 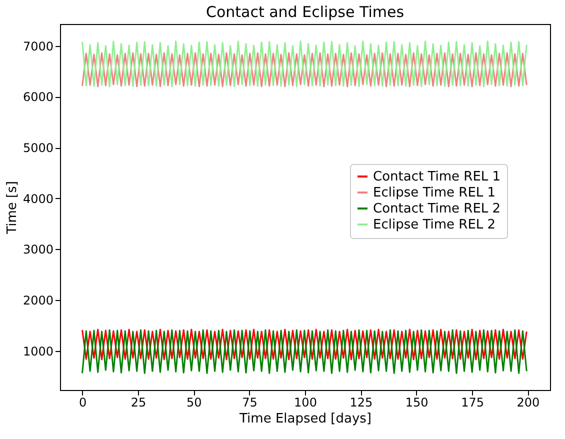 I want to click on y-tick-label: 7000, so click(x=38, y=46).